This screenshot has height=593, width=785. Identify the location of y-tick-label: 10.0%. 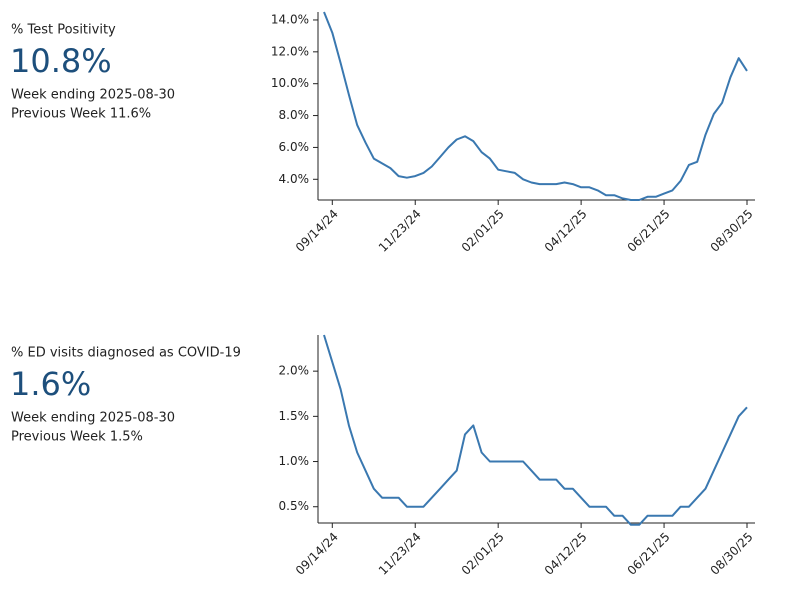
(290, 83).